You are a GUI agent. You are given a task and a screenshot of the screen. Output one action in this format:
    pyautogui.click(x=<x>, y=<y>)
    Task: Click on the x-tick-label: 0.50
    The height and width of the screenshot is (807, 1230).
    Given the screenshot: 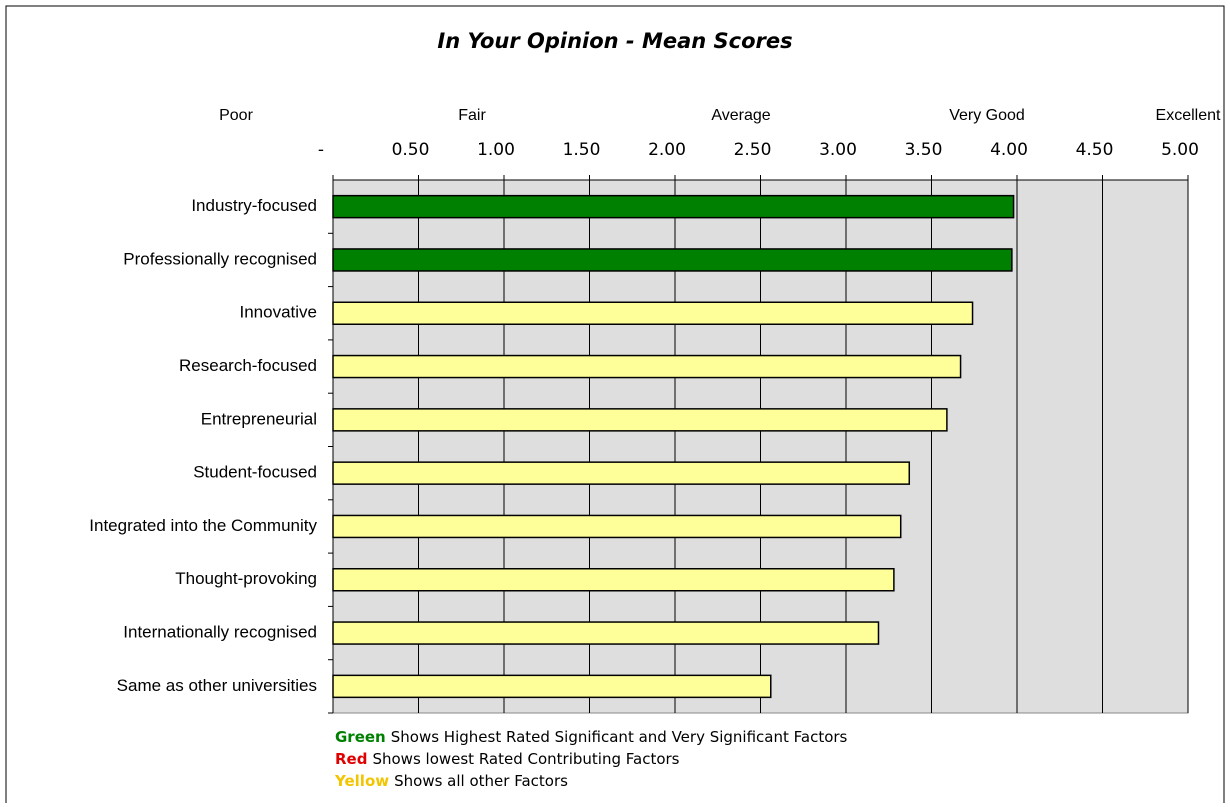 What is the action you would take?
    pyautogui.click(x=411, y=150)
    